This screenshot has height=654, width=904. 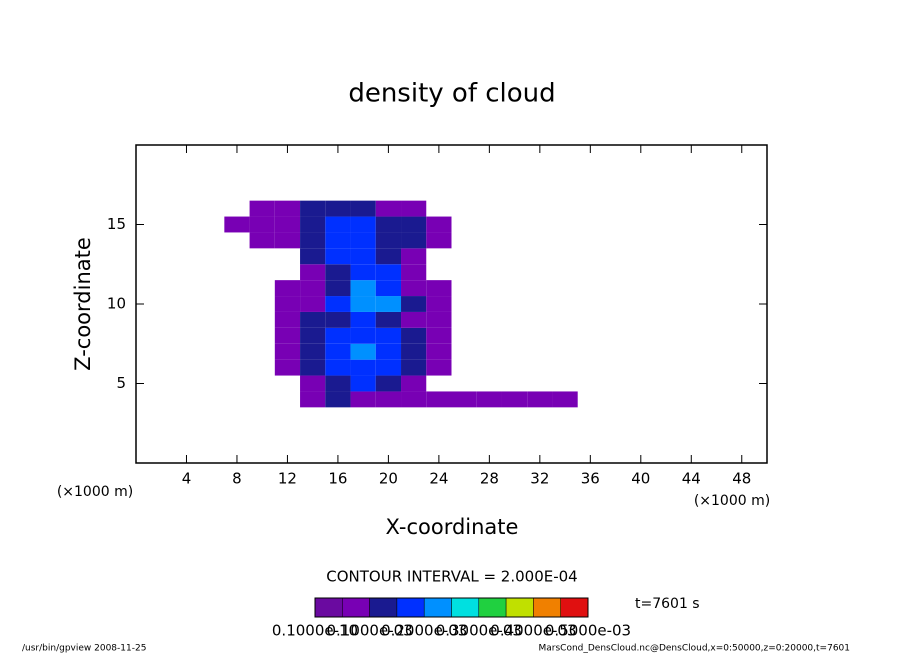 What do you see at coordinates (116, 304) in the screenshot?
I see `y-tick-label: 10` at bounding box center [116, 304].